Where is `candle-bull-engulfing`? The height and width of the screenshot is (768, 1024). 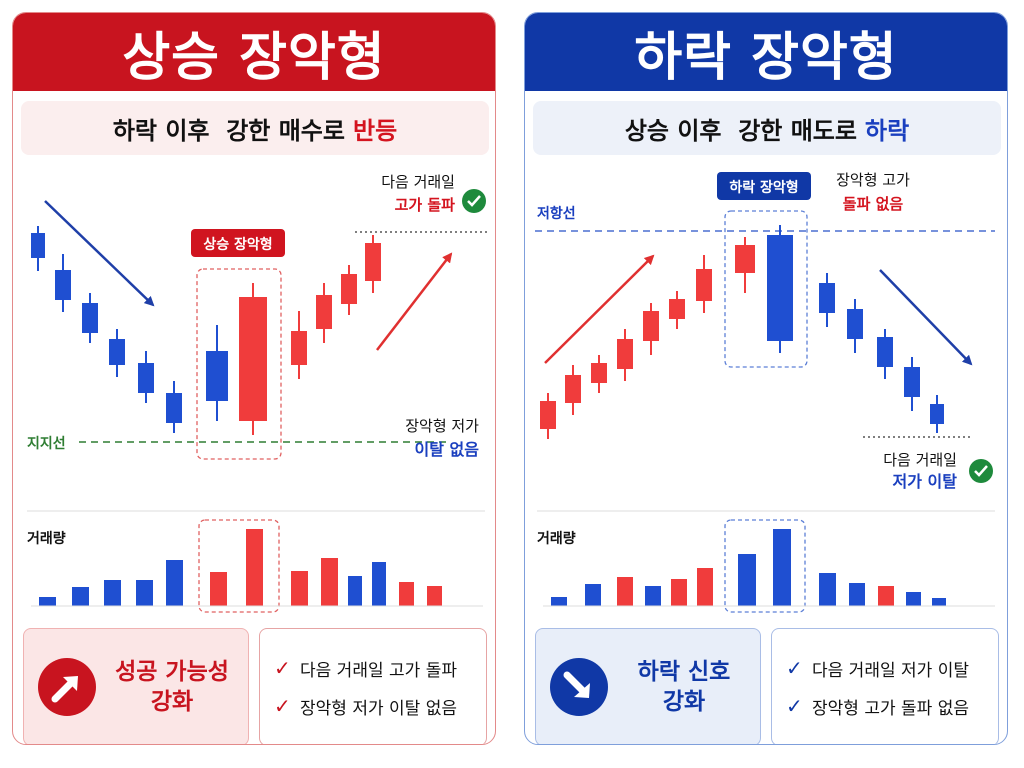 candle-bull-engulfing is located at coordinates (253, 359).